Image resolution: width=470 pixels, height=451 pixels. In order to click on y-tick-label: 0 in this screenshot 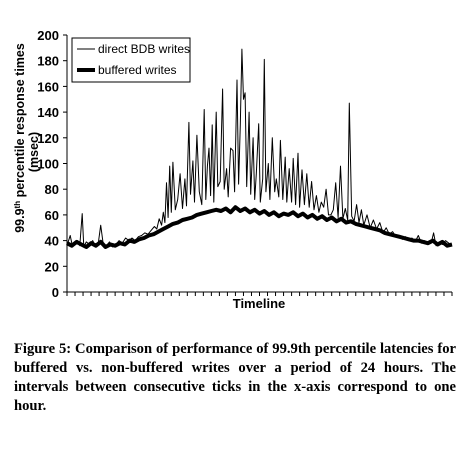, I will do `click(55, 292)`.